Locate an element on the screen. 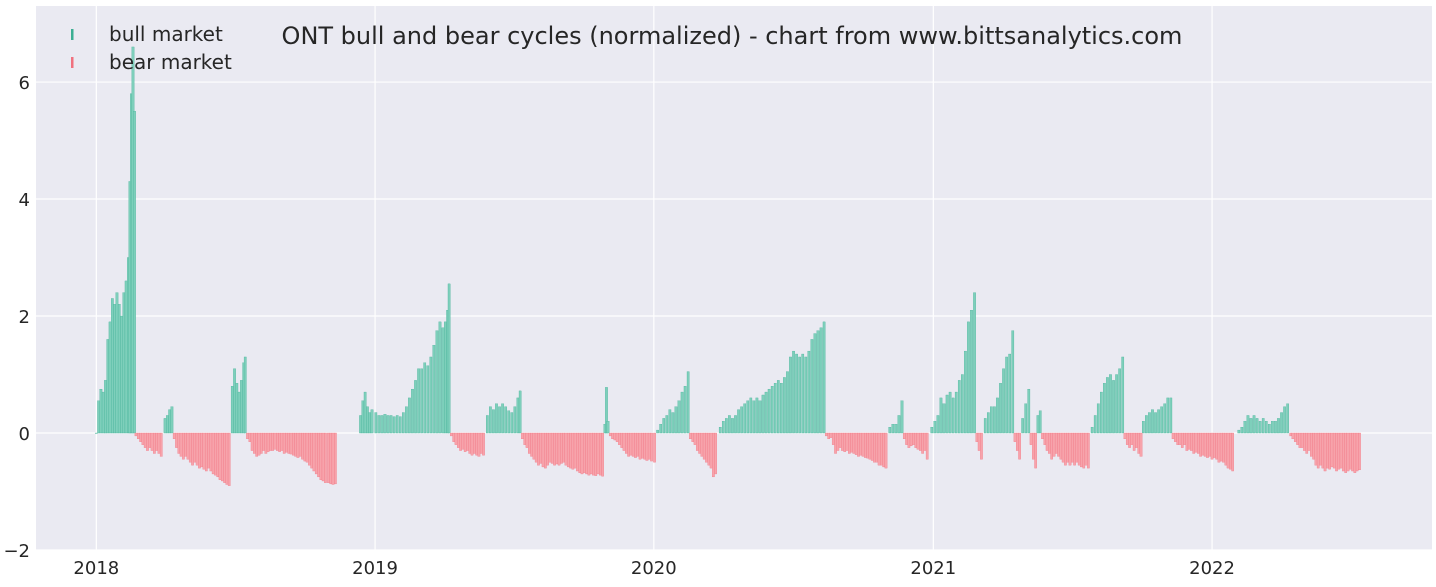 Image resolution: width=1436 pixels, height=587 pixels. y-tick-label: 6 is located at coordinates (24, 83).